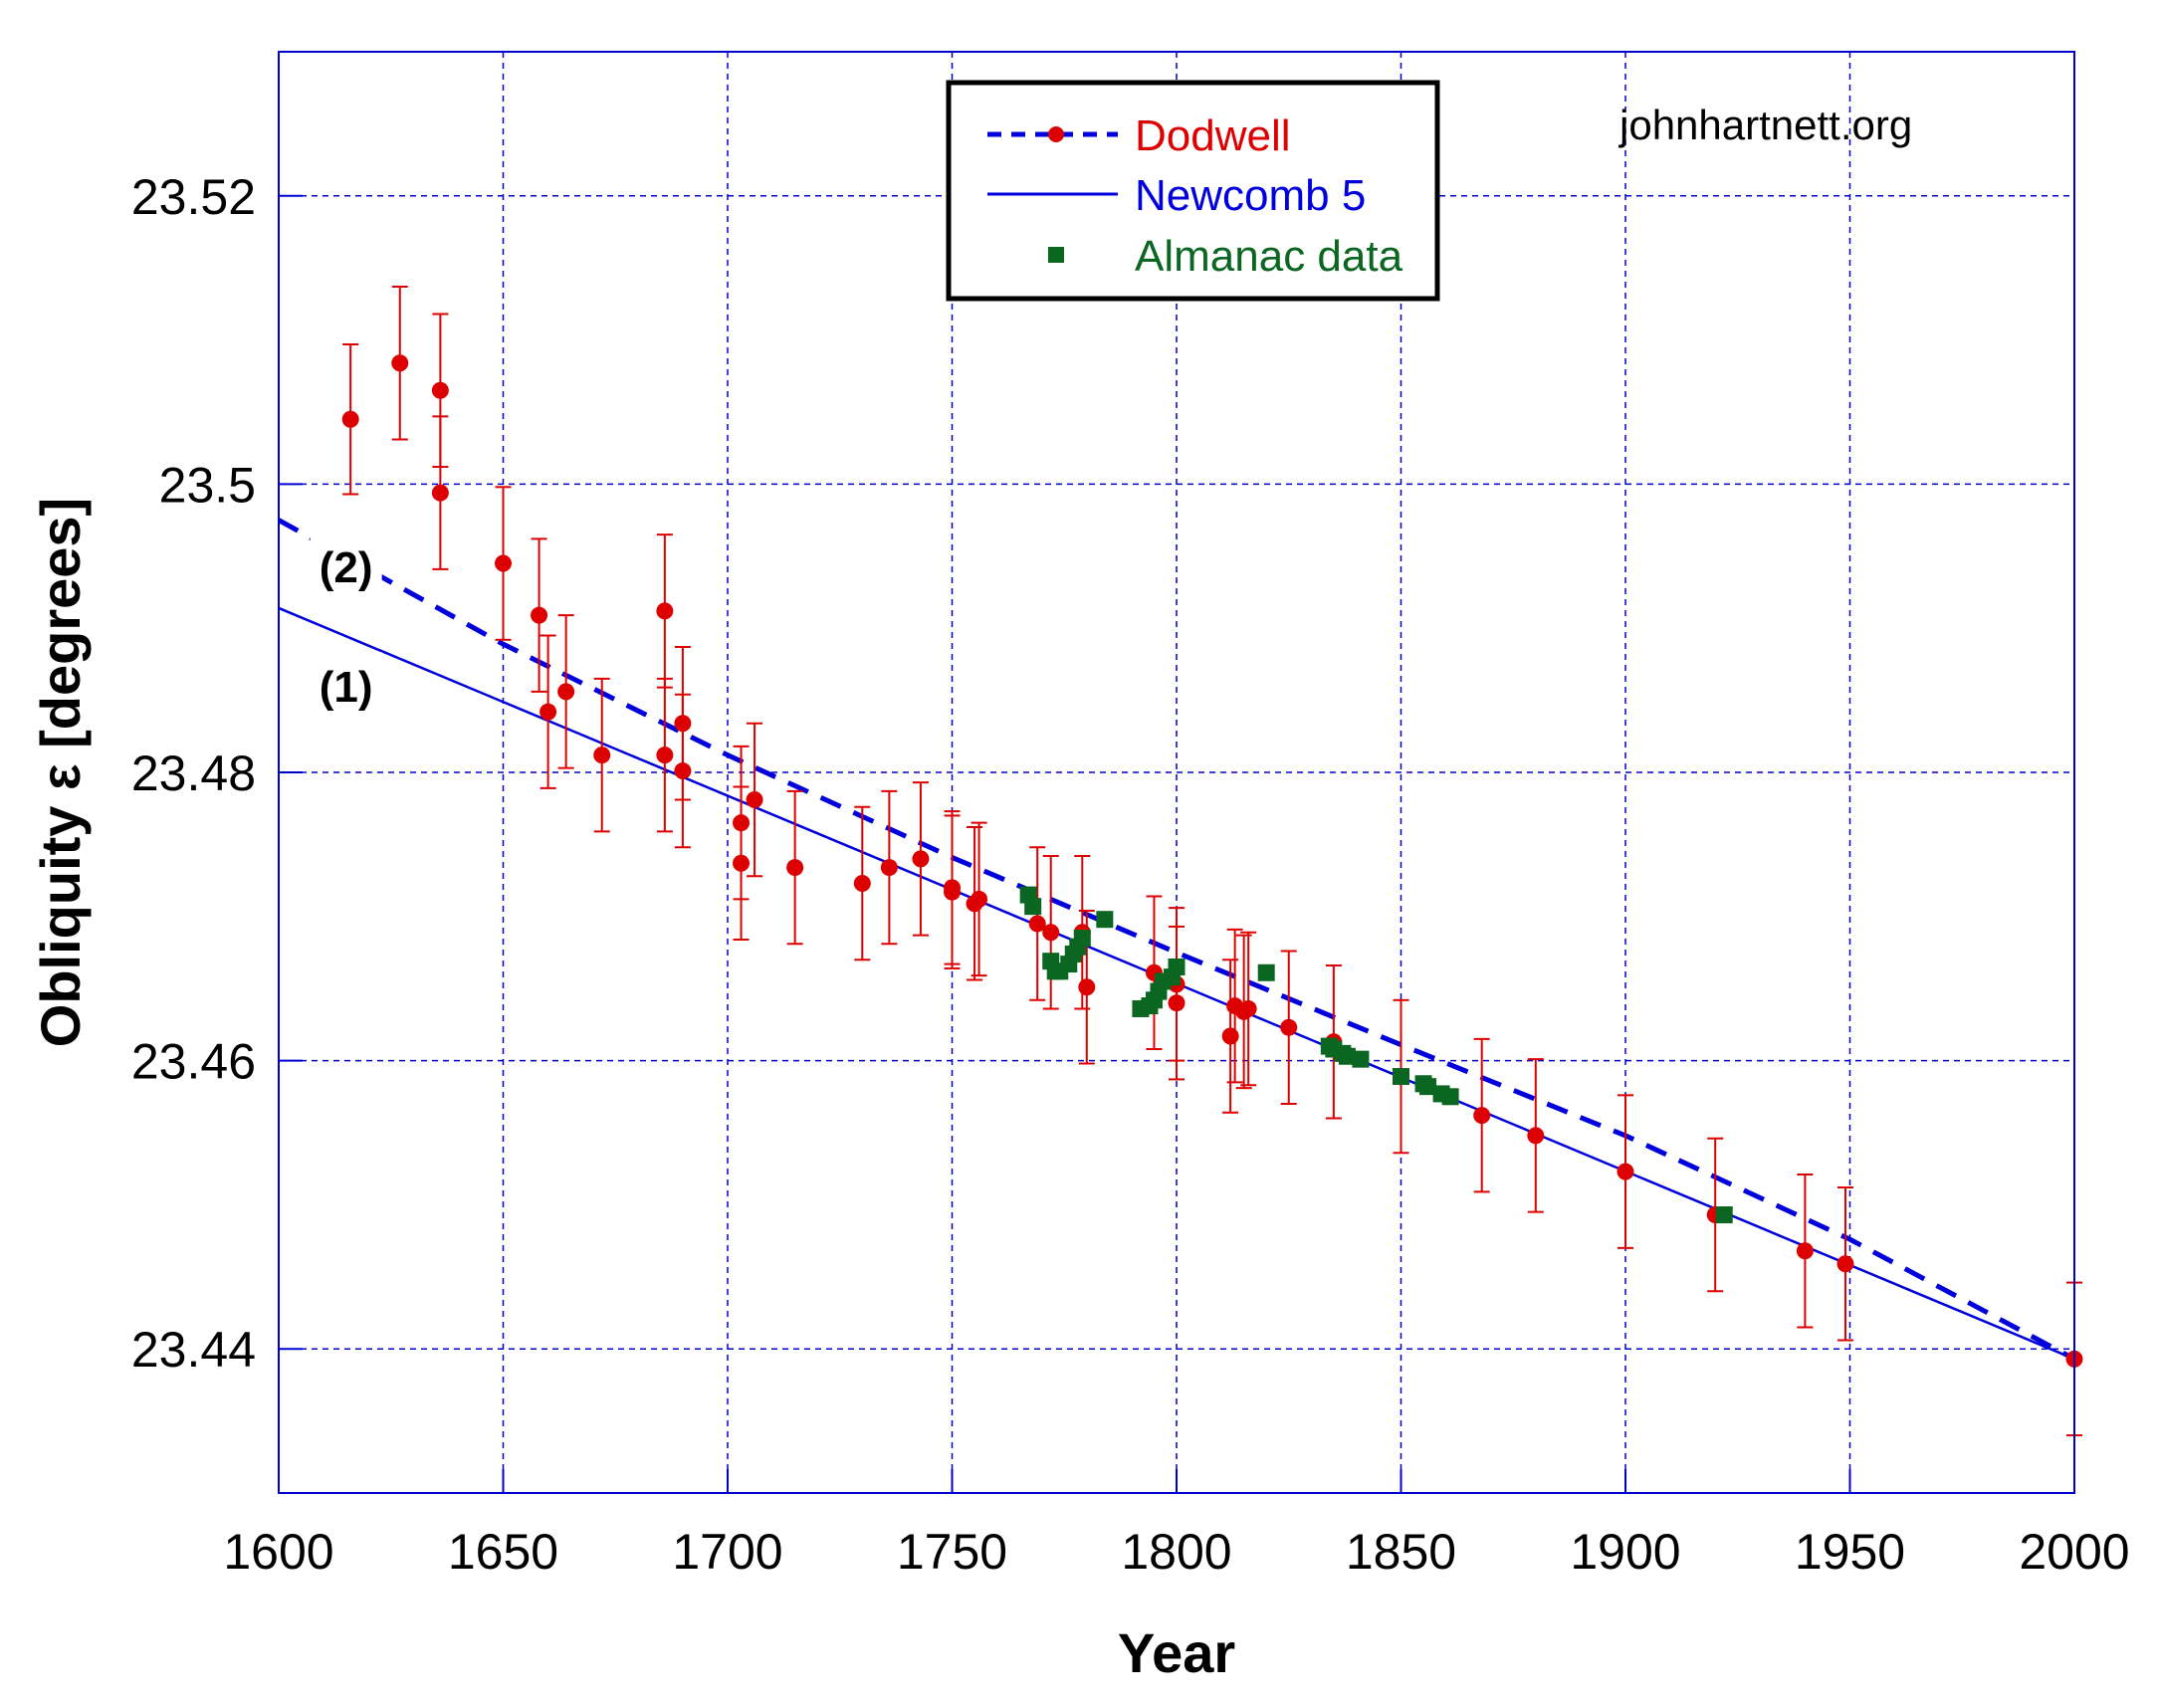 The height and width of the screenshot is (1708, 2157). What do you see at coordinates (1269, 256) in the screenshot?
I see `legend-label-almanac: Almanac data` at bounding box center [1269, 256].